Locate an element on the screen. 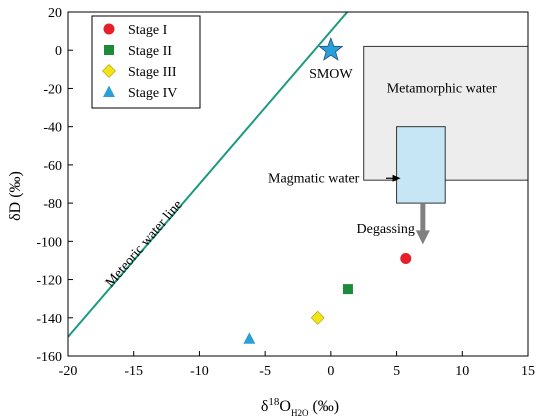  legend-marker-stage-i is located at coordinates (109, 29).